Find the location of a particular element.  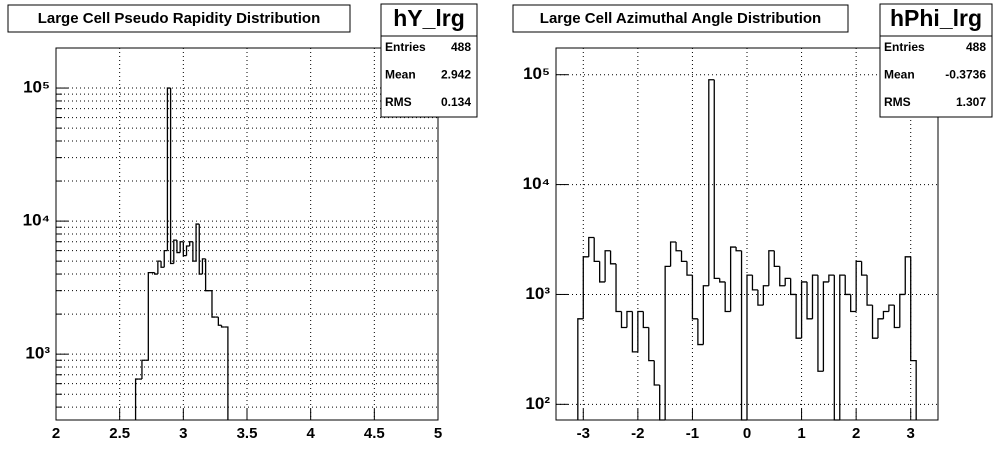

stats-value: 2.942 is located at coordinates (456, 75).